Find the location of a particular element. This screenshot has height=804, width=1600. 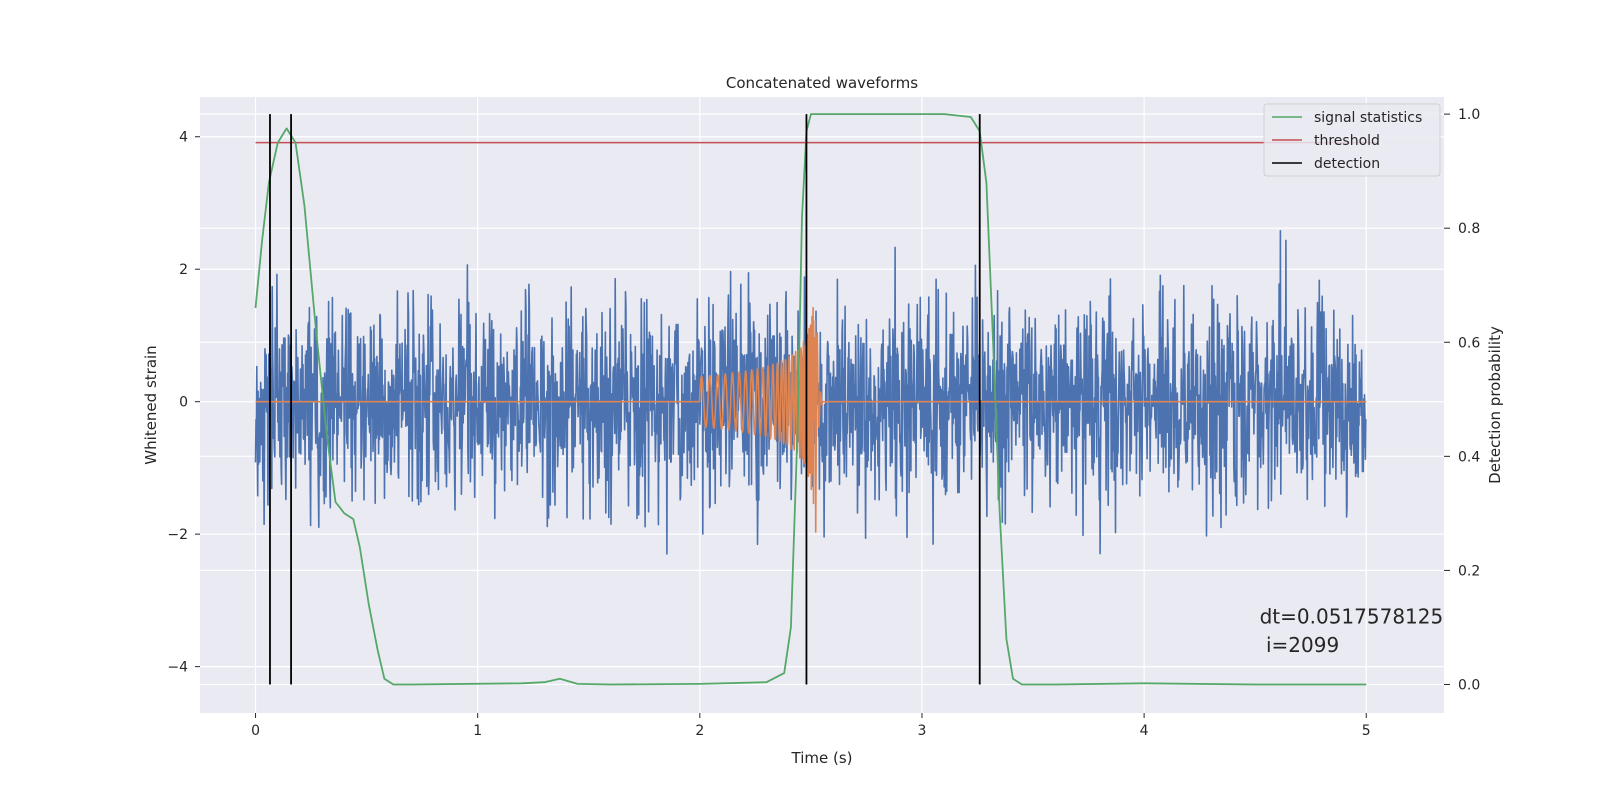

y2-tick-label-2: 0.4 is located at coordinates (1469, 457).